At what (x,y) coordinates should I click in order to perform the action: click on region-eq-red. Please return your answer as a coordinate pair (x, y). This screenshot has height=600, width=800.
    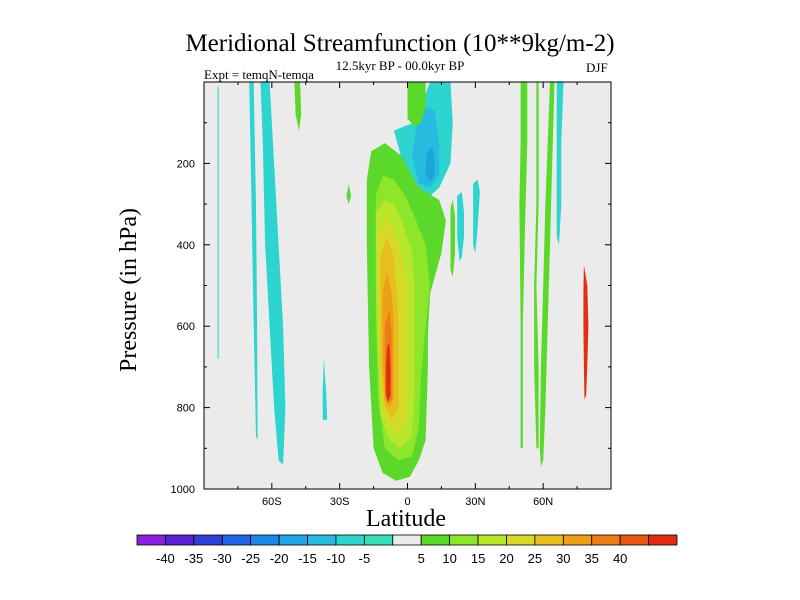
    Looking at the image, I should click on (388, 372).